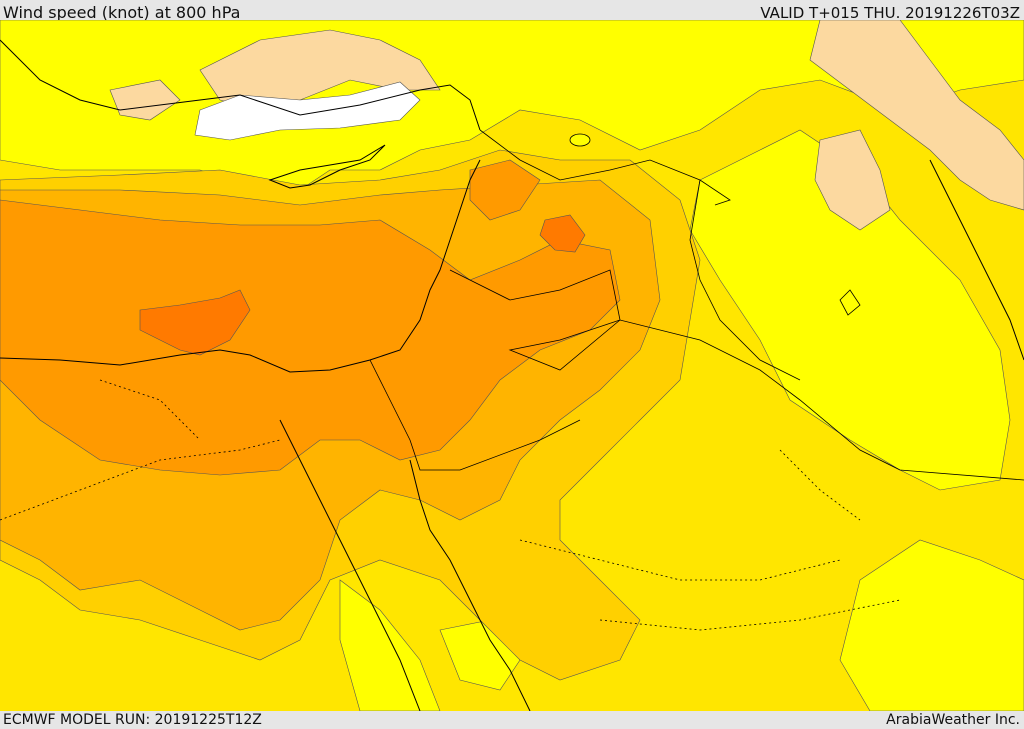  Describe the element at coordinates (562, 233) in the screenshot. I see `contour-dark-orange-syria` at that location.